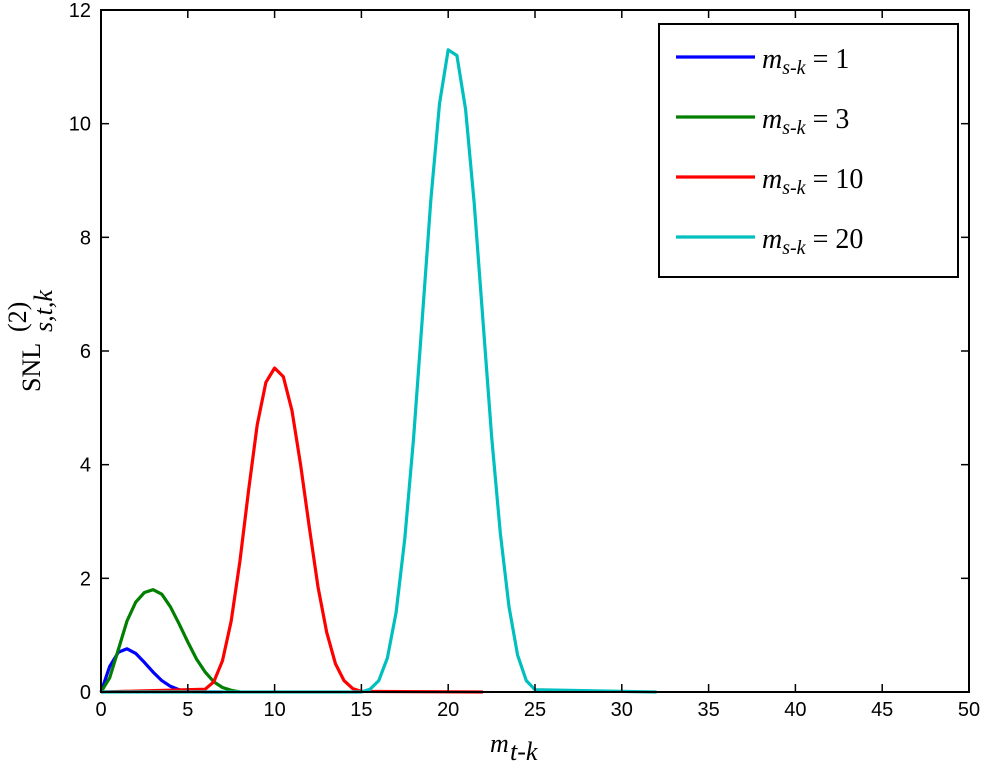 This screenshot has width=982, height=762. Describe the element at coordinates (812, 241) in the screenshot. I see `legend-label-4: ms-k = 20` at that location.